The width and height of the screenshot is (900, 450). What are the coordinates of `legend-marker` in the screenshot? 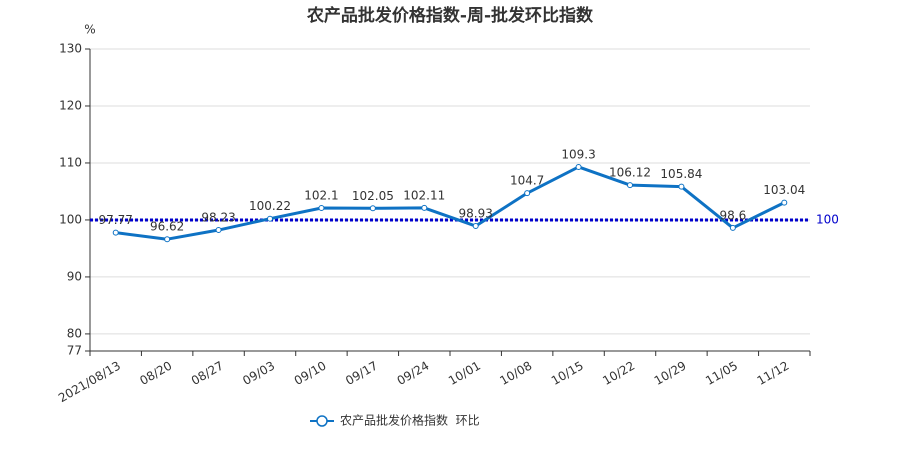 It's located at (322, 421).